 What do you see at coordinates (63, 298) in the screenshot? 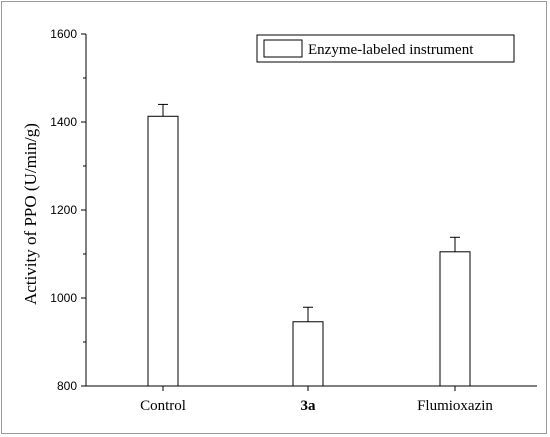
I see `y-tick-label-1000: 1000` at bounding box center [63, 298].